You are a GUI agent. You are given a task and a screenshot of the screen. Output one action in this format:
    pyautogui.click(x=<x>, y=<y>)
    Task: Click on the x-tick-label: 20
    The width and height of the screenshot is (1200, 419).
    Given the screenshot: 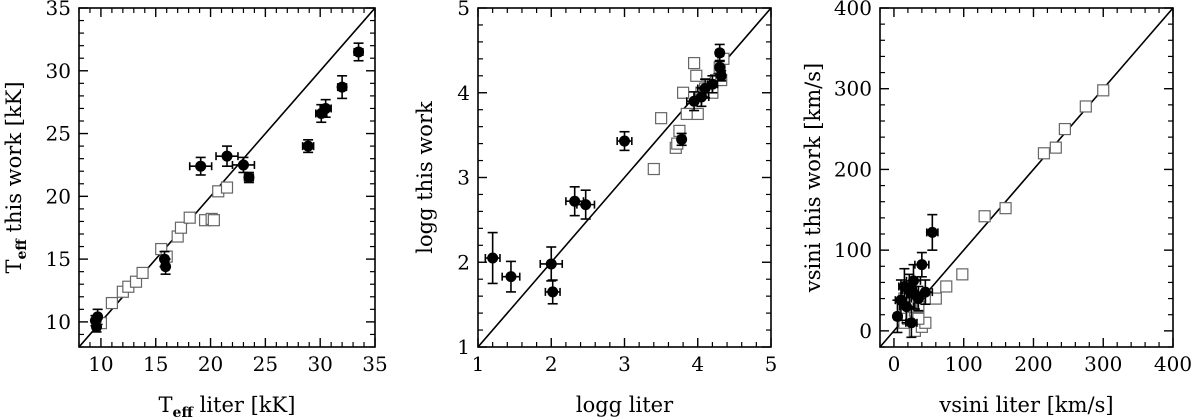 What is the action you would take?
    pyautogui.click(x=210, y=364)
    